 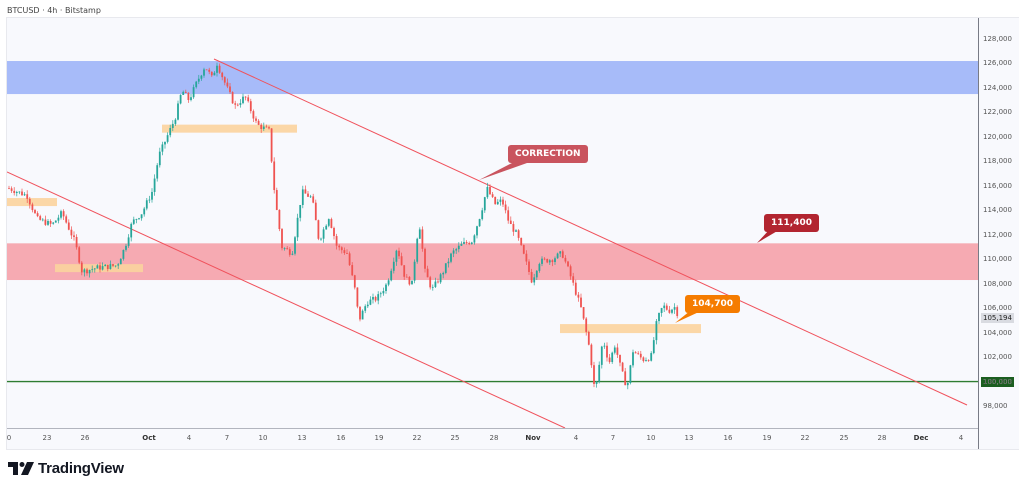 What do you see at coordinates (997, 87) in the screenshot?
I see `price-tick: 124,000` at bounding box center [997, 87].